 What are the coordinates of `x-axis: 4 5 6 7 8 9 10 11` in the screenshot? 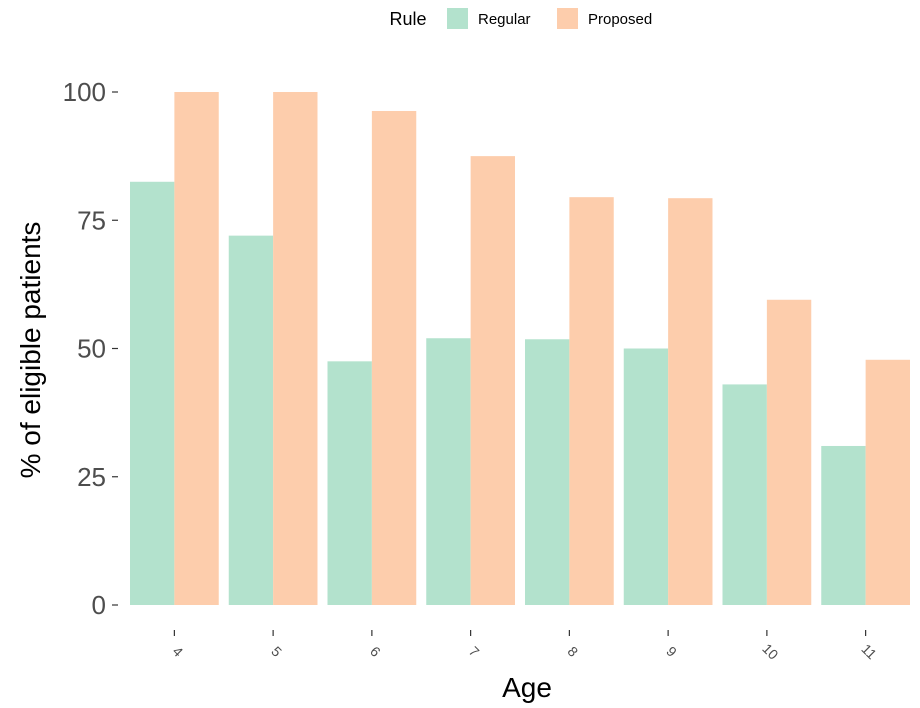 It's located at (524, 646).